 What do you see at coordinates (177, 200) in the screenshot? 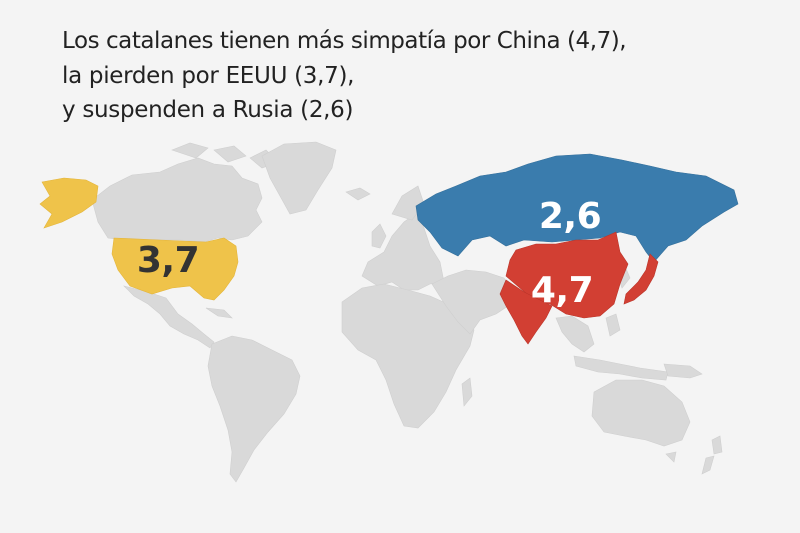
I see `land-canada` at bounding box center [177, 200].